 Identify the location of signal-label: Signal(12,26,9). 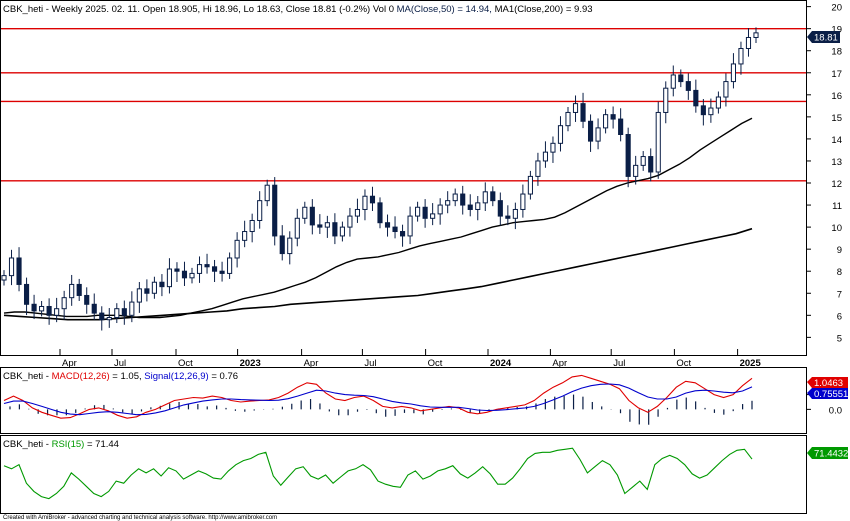
(176, 376).